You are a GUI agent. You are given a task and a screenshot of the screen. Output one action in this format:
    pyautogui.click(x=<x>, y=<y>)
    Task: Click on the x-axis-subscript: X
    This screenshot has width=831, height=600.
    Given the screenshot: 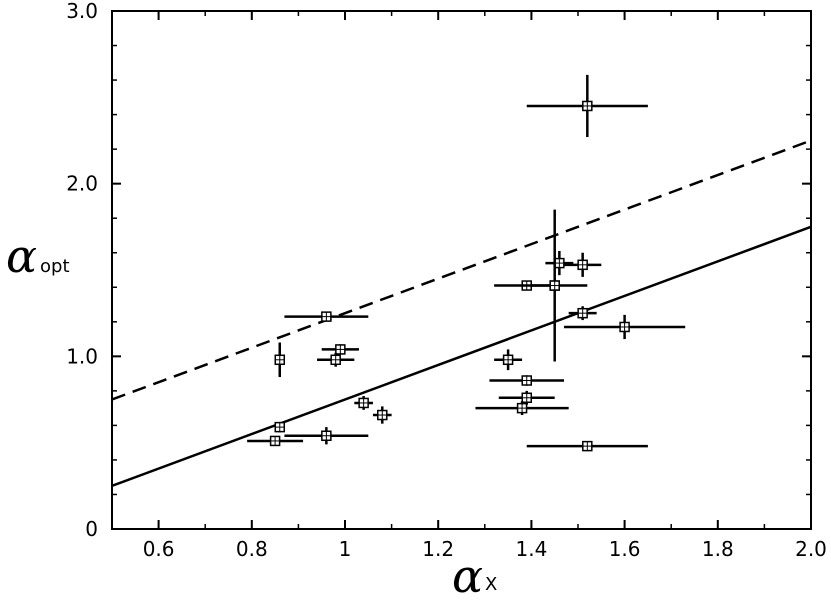 What is the action you would take?
    pyautogui.click(x=491, y=584)
    